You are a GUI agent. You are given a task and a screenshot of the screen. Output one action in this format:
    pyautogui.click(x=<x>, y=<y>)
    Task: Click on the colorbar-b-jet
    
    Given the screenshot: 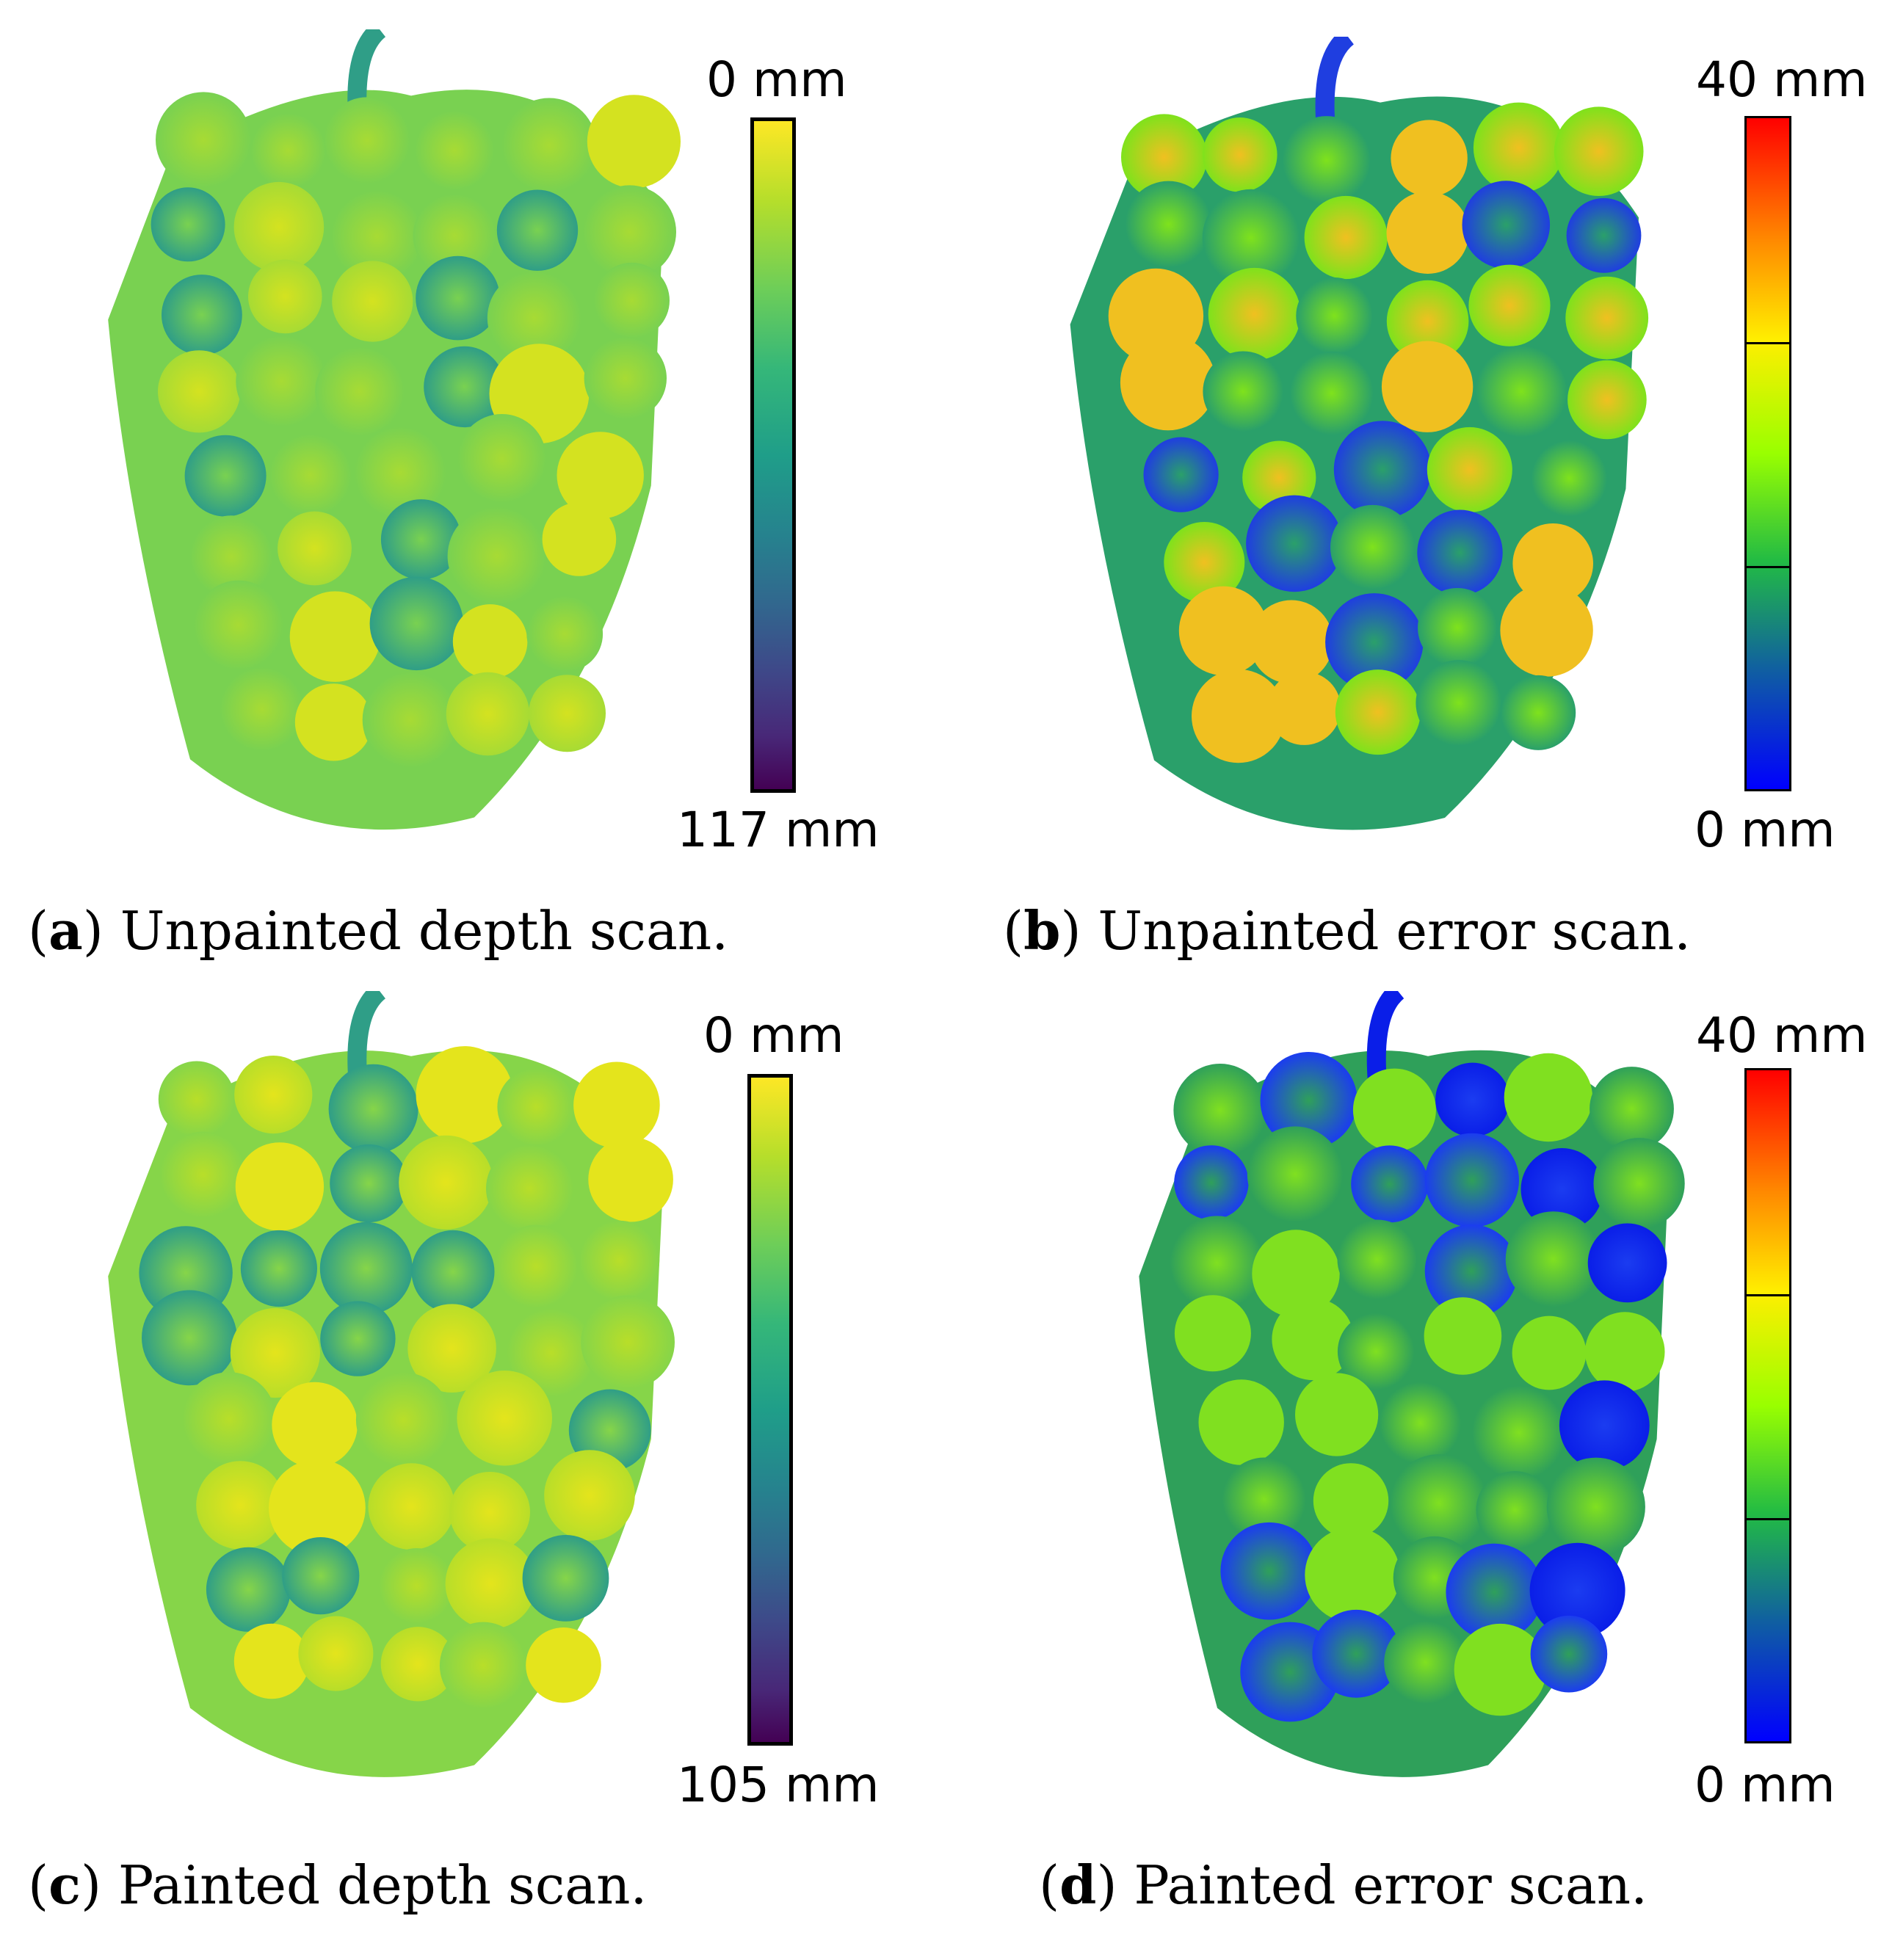 What is the action you would take?
    pyautogui.click(x=1767, y=453)
    